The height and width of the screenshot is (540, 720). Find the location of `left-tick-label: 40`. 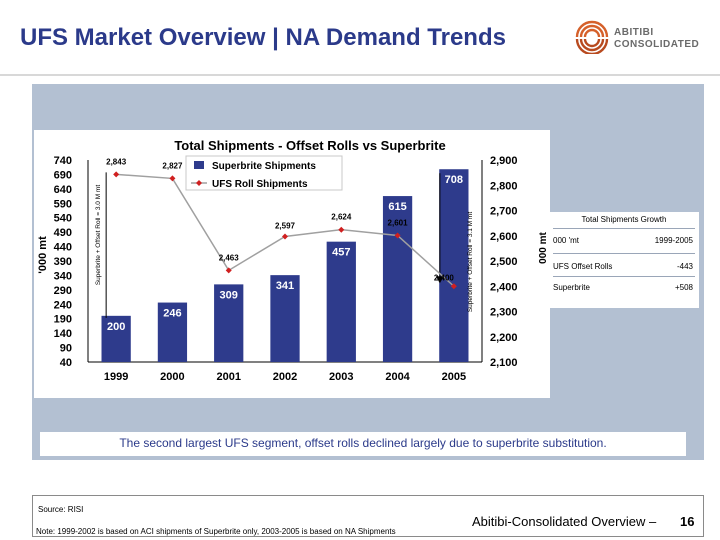

left-tick-label: 40 is located at coordinates (66, 363).